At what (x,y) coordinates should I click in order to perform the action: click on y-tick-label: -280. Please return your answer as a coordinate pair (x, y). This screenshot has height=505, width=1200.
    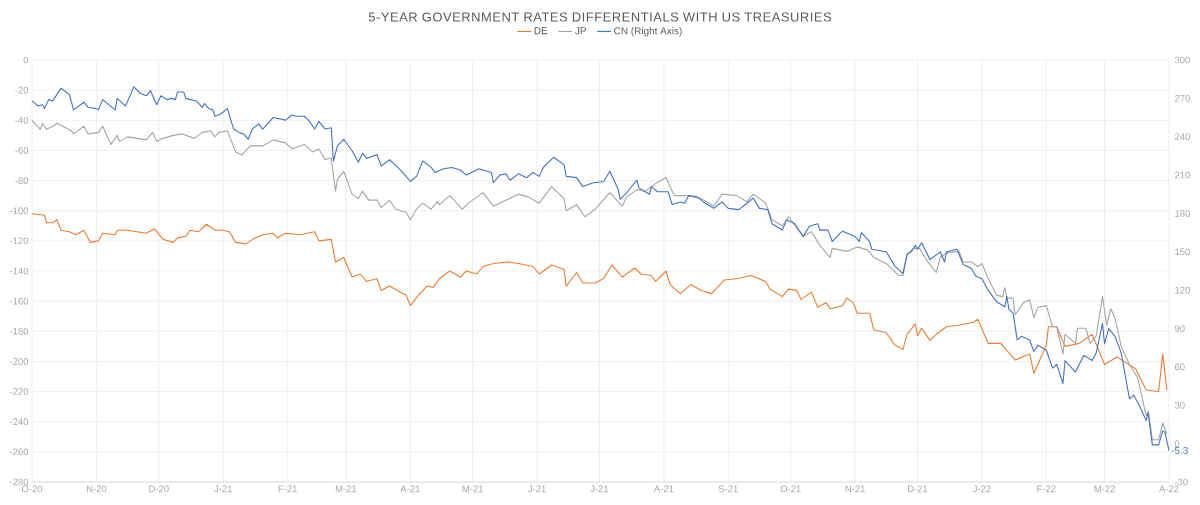
    Looking at the image, I should click on (19, 482).